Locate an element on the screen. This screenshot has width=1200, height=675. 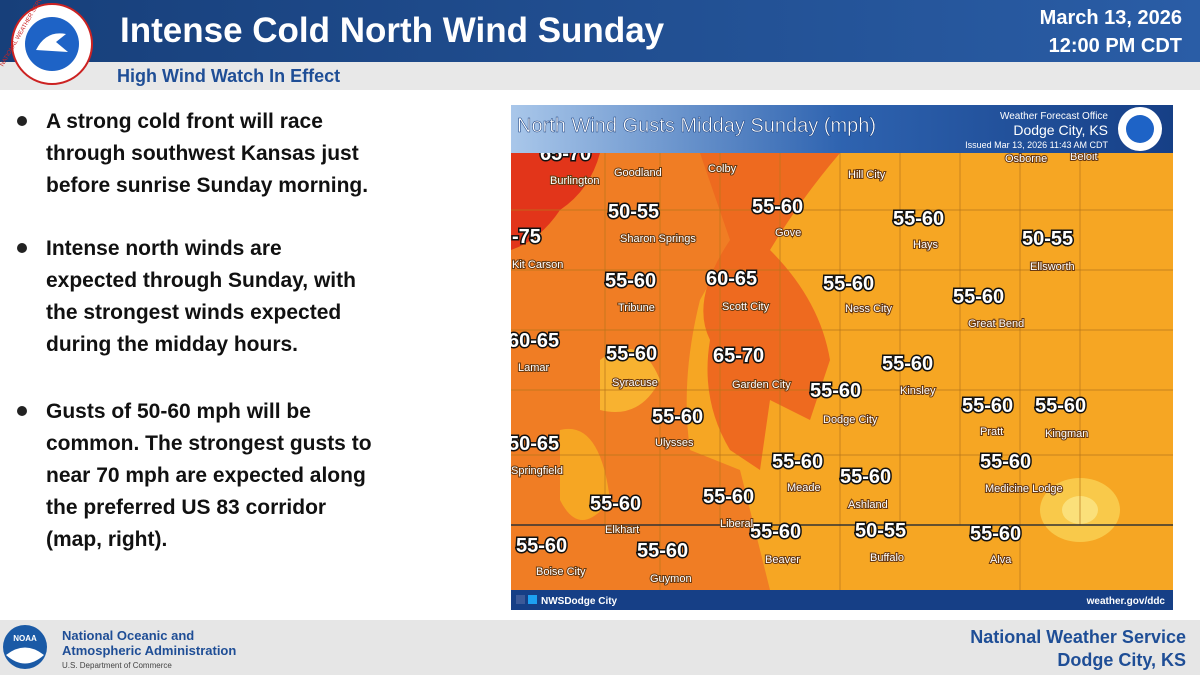
bullet-line: before sunrise Sunday morning. is located at coordinates (207, 185).